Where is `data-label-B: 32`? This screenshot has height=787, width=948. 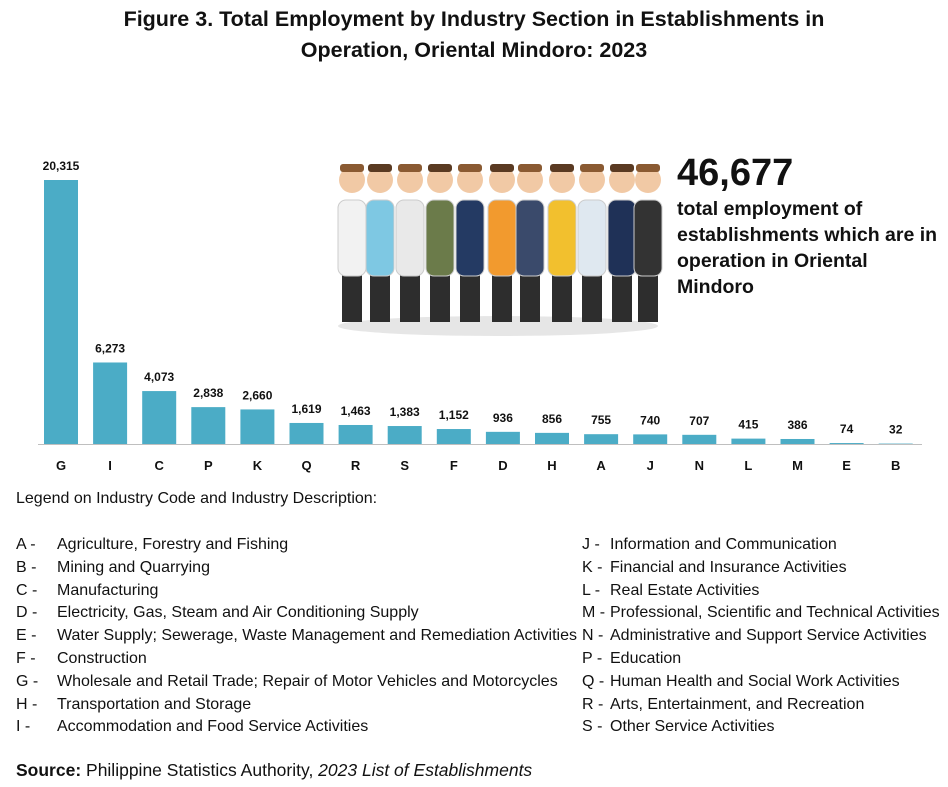 data-label-B: 32 is located at coordinates (896, 430).